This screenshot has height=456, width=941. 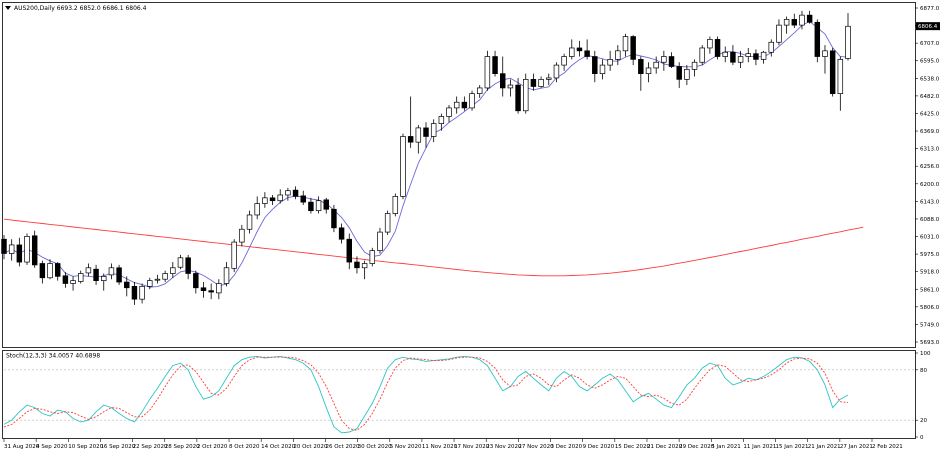 I want to click on date-tick-label: 14 Oct 2020, so click(x=278, y=447).